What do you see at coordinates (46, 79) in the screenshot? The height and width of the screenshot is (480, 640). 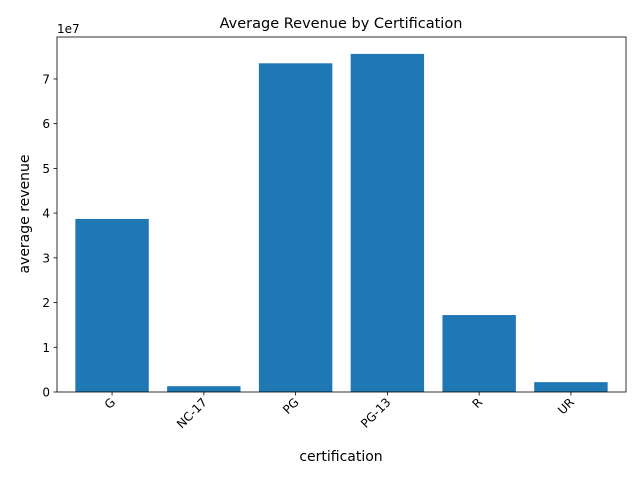 I see `y-tick-label: 7` at bounding box center [46, 79].